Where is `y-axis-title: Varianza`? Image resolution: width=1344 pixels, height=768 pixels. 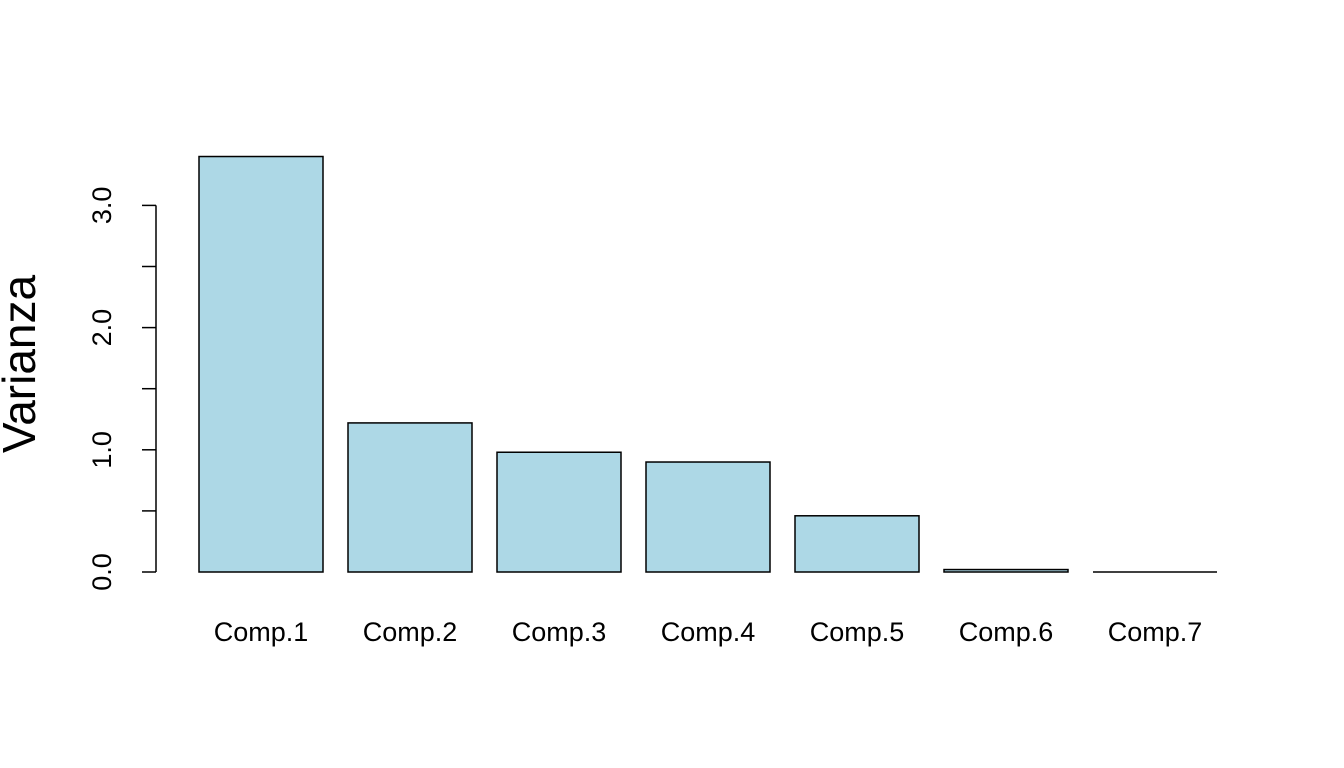
y-axis-title: Varianza is located at coordinates (22, 364).